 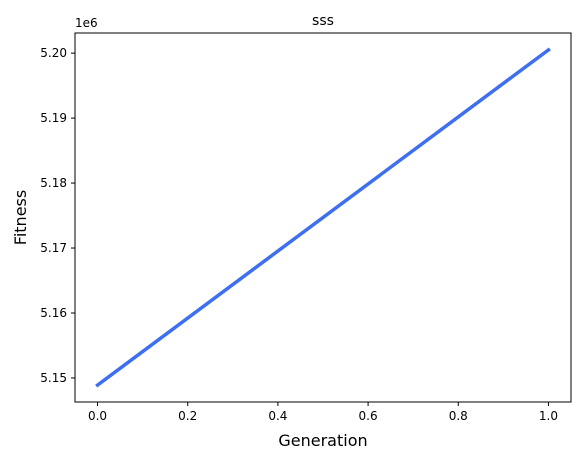 What do you see at coordinates (20, 217) in the screenshot?
I see `y-axis-label: Fitness` at bounding box center [20, 217].